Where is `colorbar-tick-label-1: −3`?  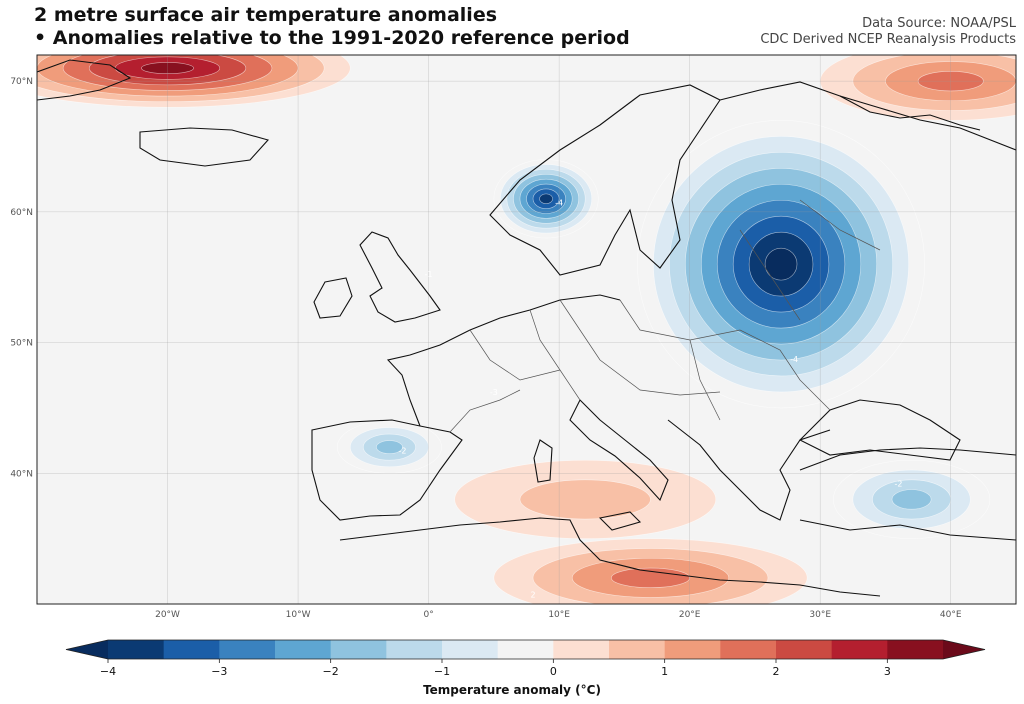 colorbar-tick-label-1: −3 is located at coordinates (219, 671).